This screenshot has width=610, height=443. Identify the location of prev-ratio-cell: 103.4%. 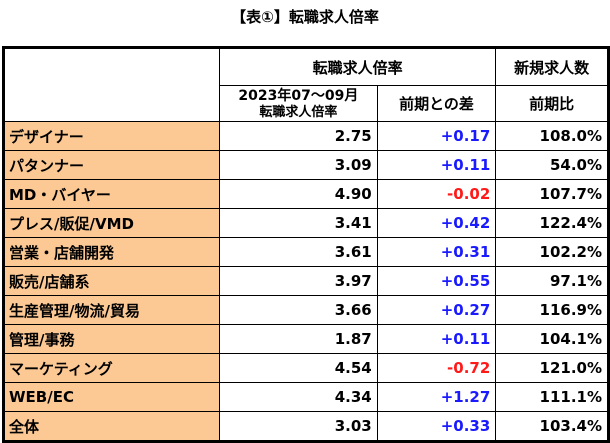
(552, 426).